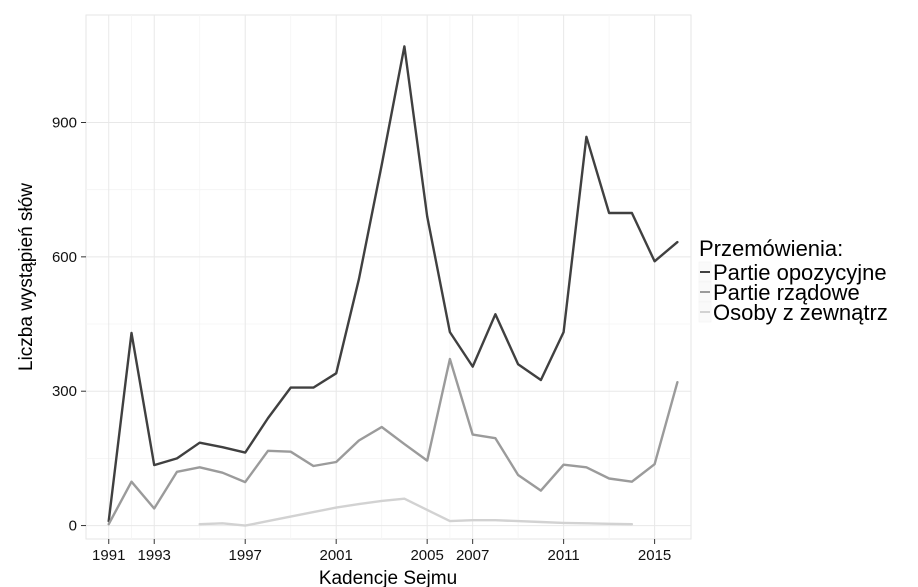  I want to click on y-tick-label: 900, so click(64, 122).